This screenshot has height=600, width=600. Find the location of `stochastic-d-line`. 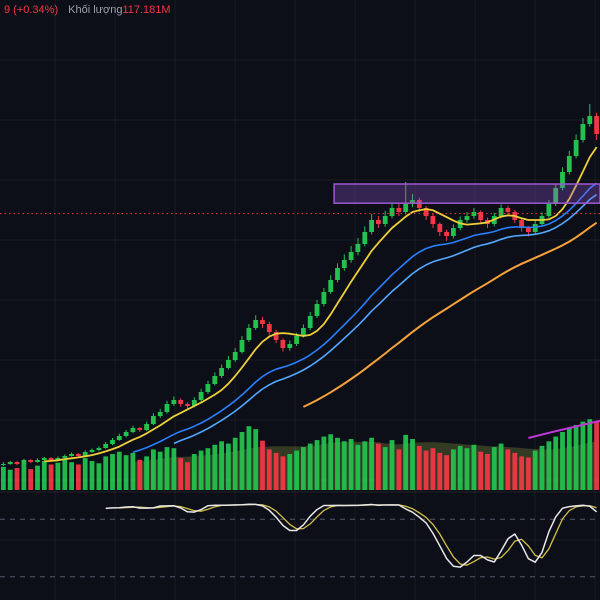

stochastic-d-line is located at coordinates (358, 534).